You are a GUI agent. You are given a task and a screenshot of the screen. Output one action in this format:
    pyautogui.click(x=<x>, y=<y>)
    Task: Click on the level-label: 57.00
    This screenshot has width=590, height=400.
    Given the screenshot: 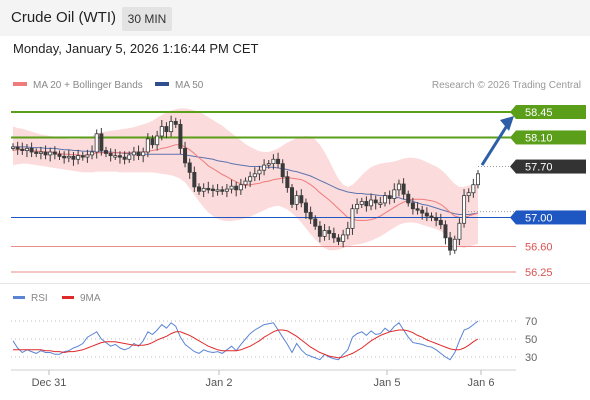 What is the action you would take?
    pyautogui.click(x=539, y=218)
    